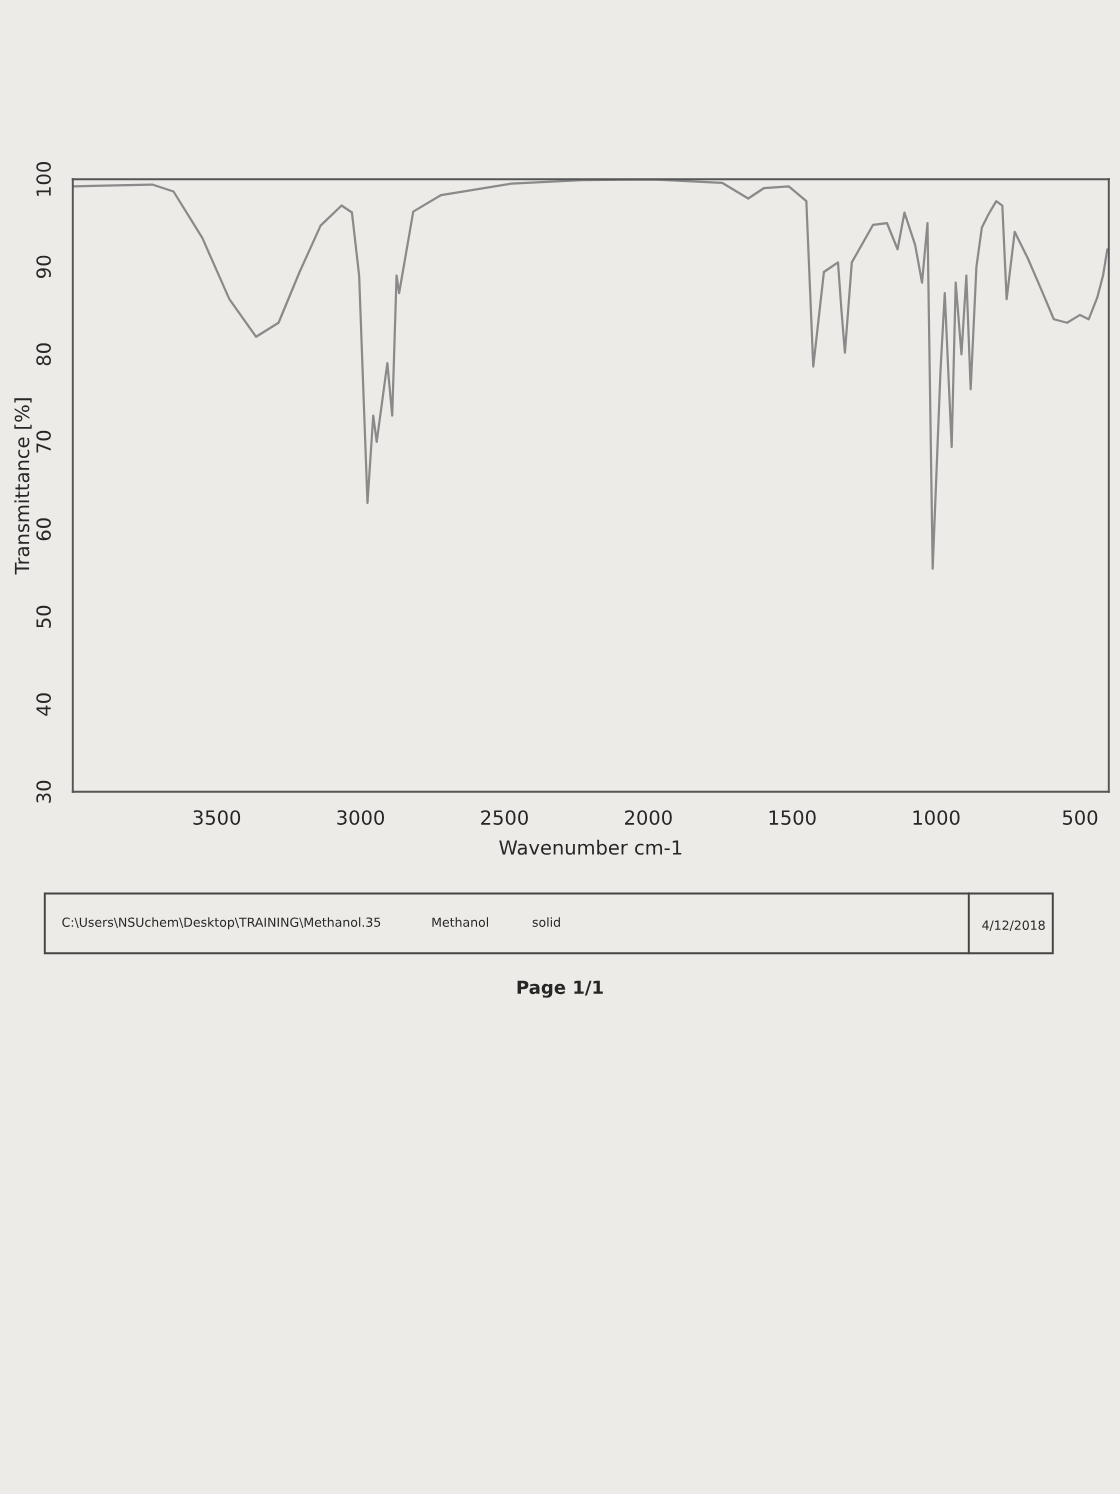  I want to click on x-tick-label: 1500, so click(792, 817).